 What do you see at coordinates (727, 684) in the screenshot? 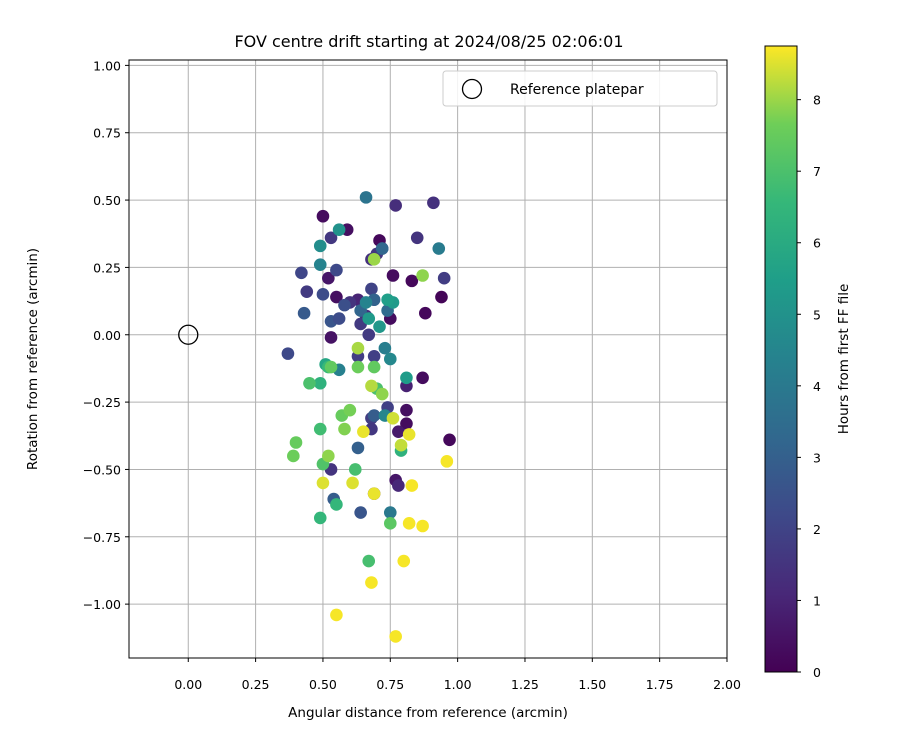
I see `x-tick-label: 2.00` at bounding box center [727, 684].